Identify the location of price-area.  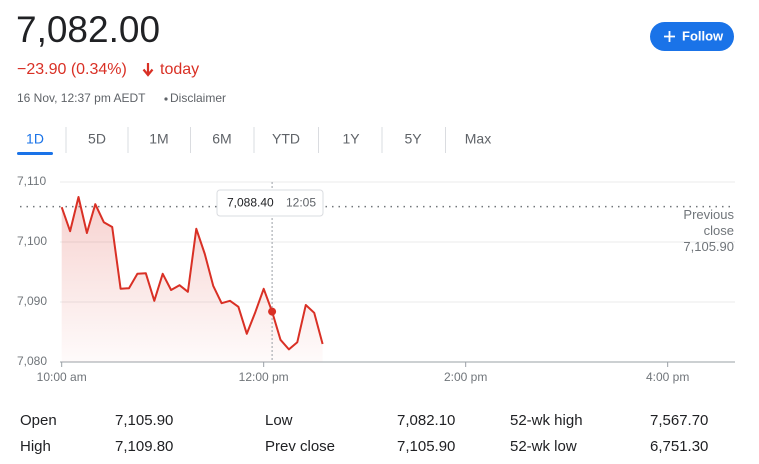
(192, 279).